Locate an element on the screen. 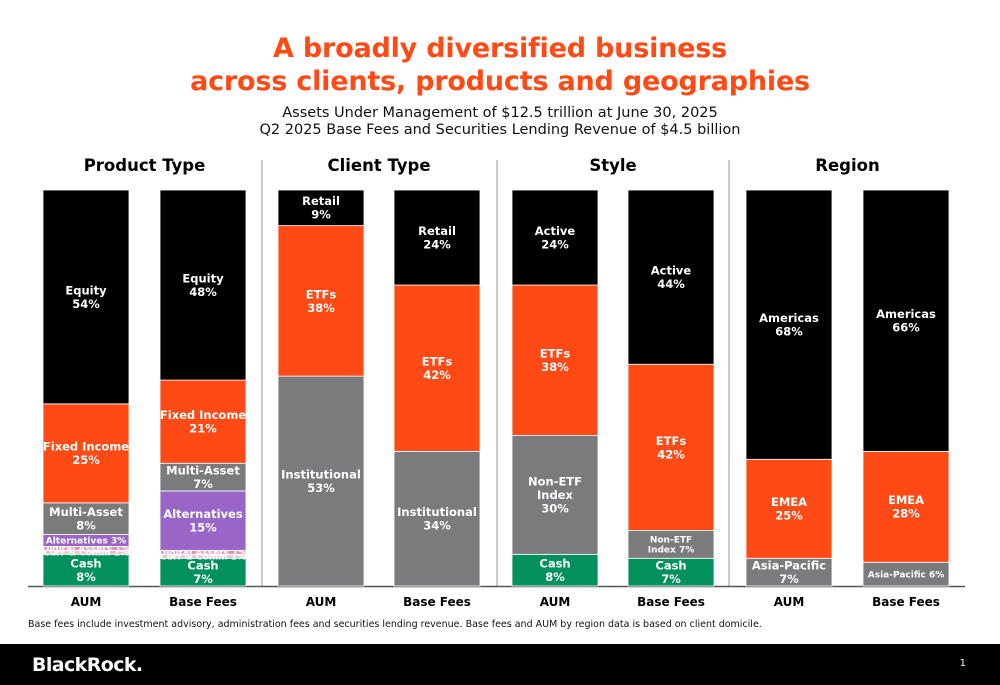 The image size is (1000, 685). group-title: Style is located at coordinates (612, 165).